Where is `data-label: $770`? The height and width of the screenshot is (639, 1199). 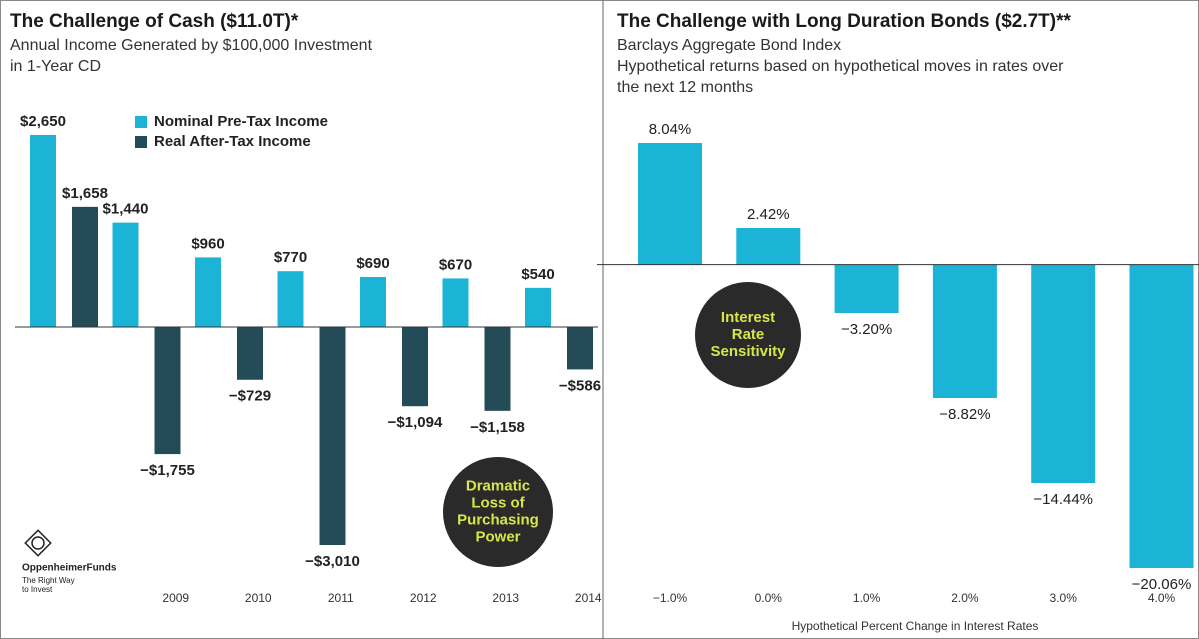 data-label: $770 is located at coordinates (290, 257).